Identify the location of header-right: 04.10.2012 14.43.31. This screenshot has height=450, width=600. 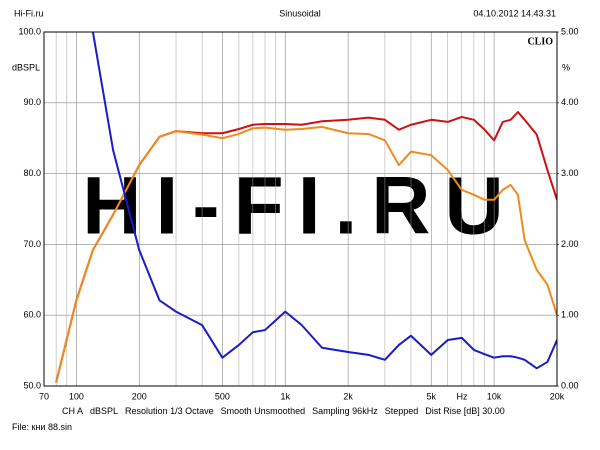
(514, 13).